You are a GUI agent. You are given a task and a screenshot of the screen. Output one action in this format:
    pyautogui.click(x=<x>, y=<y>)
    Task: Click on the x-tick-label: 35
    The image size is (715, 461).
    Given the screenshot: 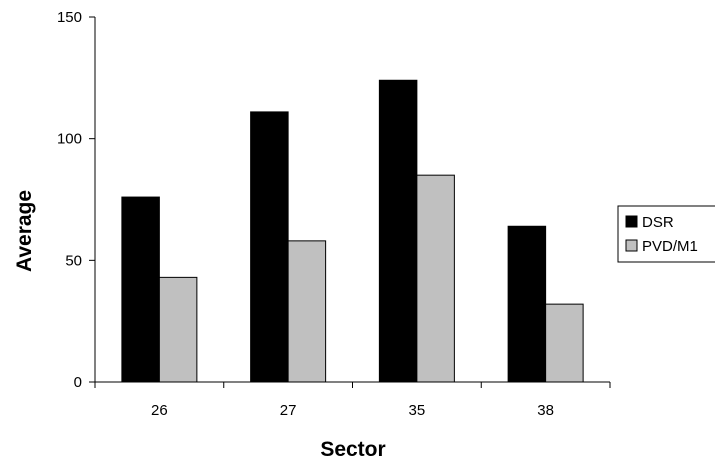 What is the action you would take?
    pyautogui.click(x=417, y=410)
    